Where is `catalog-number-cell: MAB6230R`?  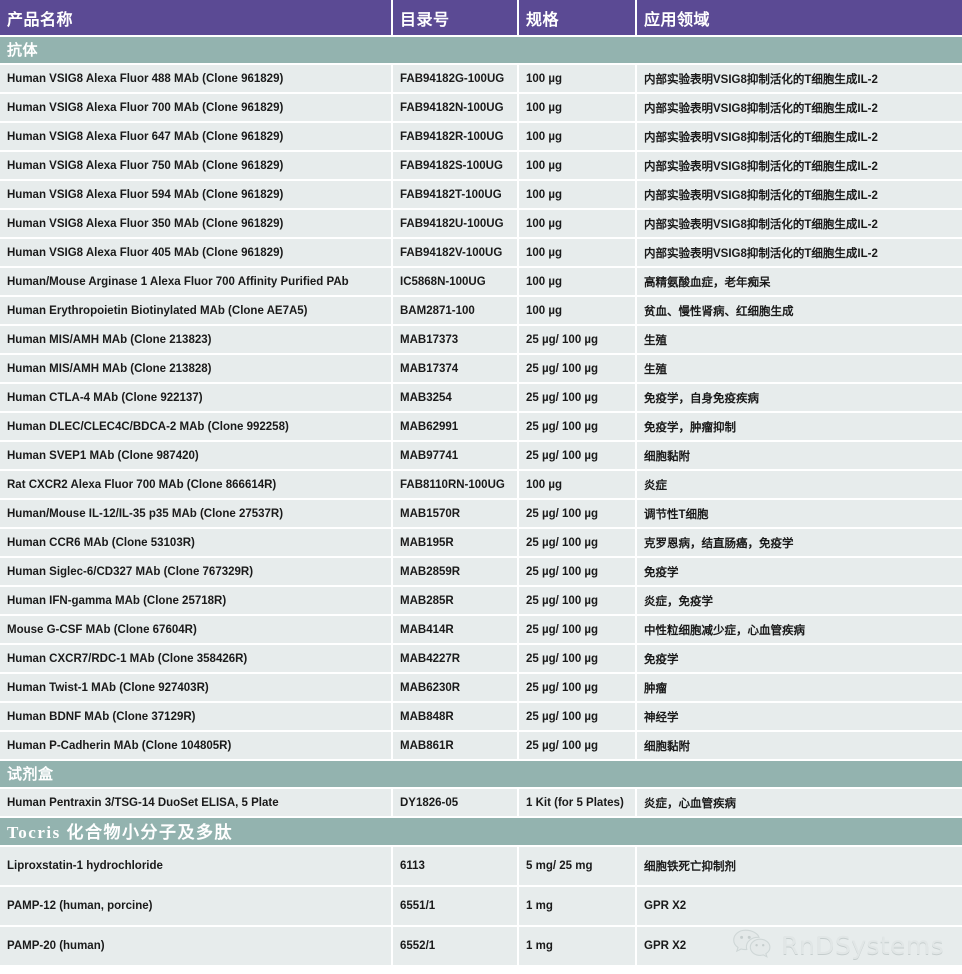 catalog-number-cell: MAB6230R is located at coordinates (455, 688).